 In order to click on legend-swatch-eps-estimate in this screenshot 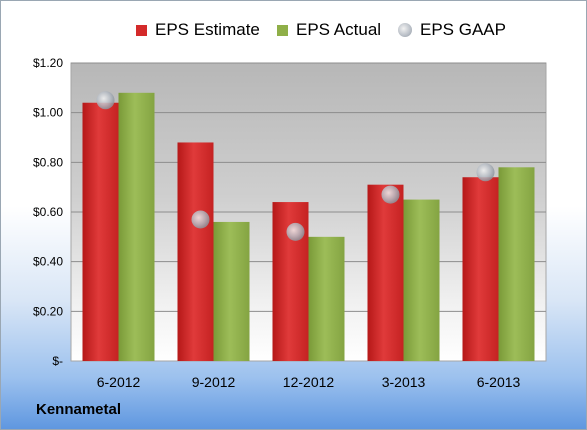, I will do `click(141, 30)`.